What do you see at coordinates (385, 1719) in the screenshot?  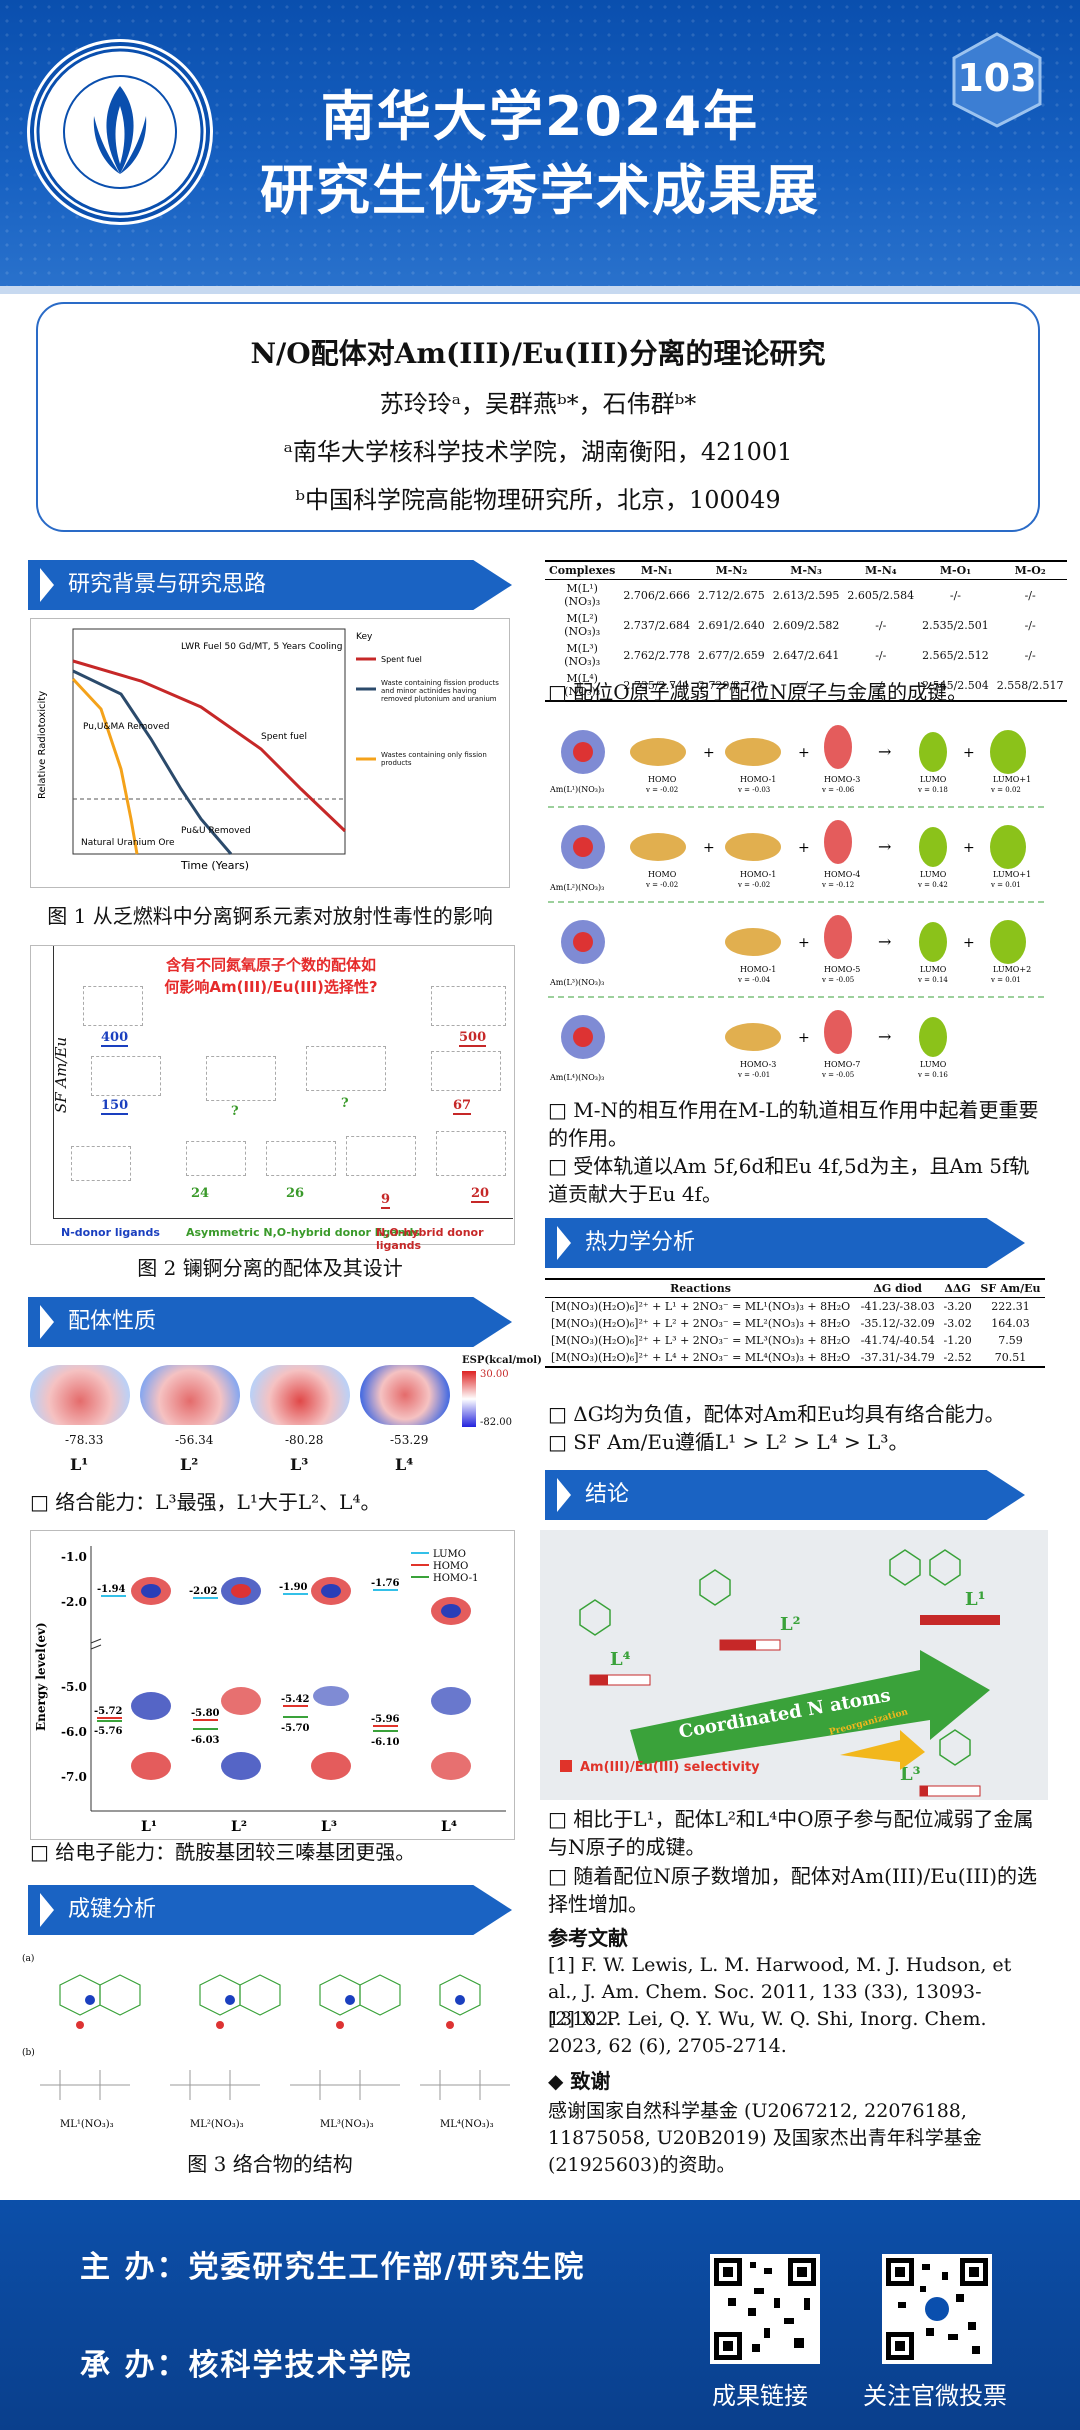 I see `svg-text: -5.96` at bounding box center [385, 1719].